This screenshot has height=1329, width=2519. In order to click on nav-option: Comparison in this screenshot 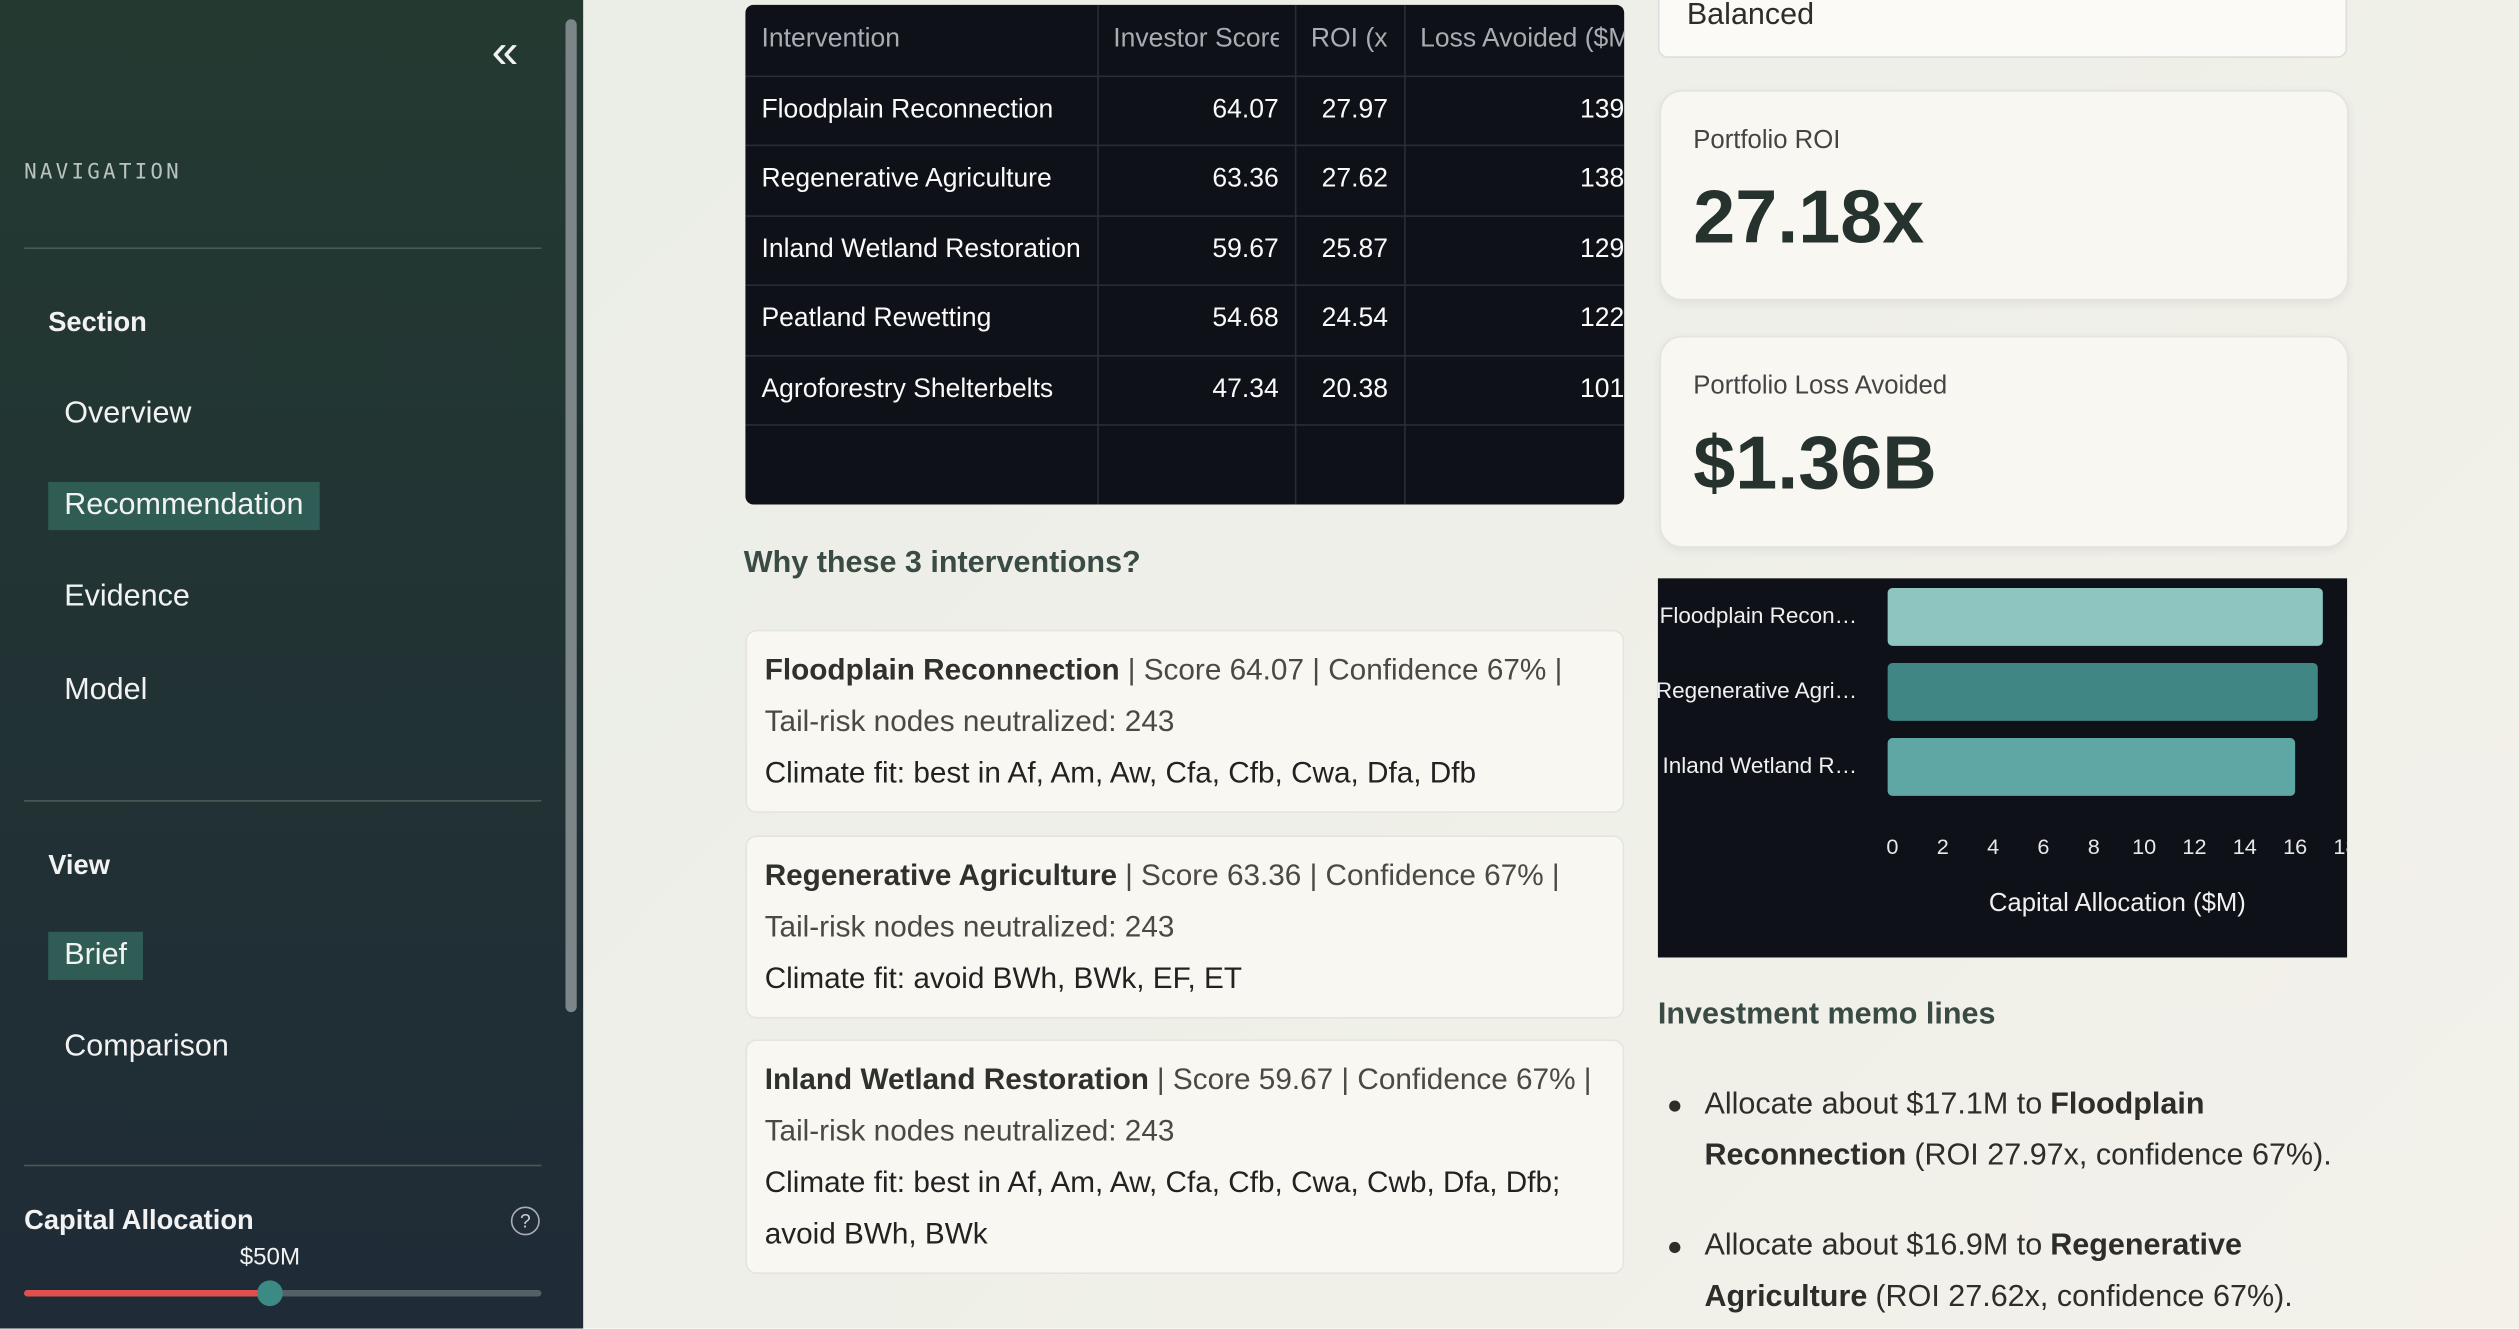, I will do `click(146, 1046)`.